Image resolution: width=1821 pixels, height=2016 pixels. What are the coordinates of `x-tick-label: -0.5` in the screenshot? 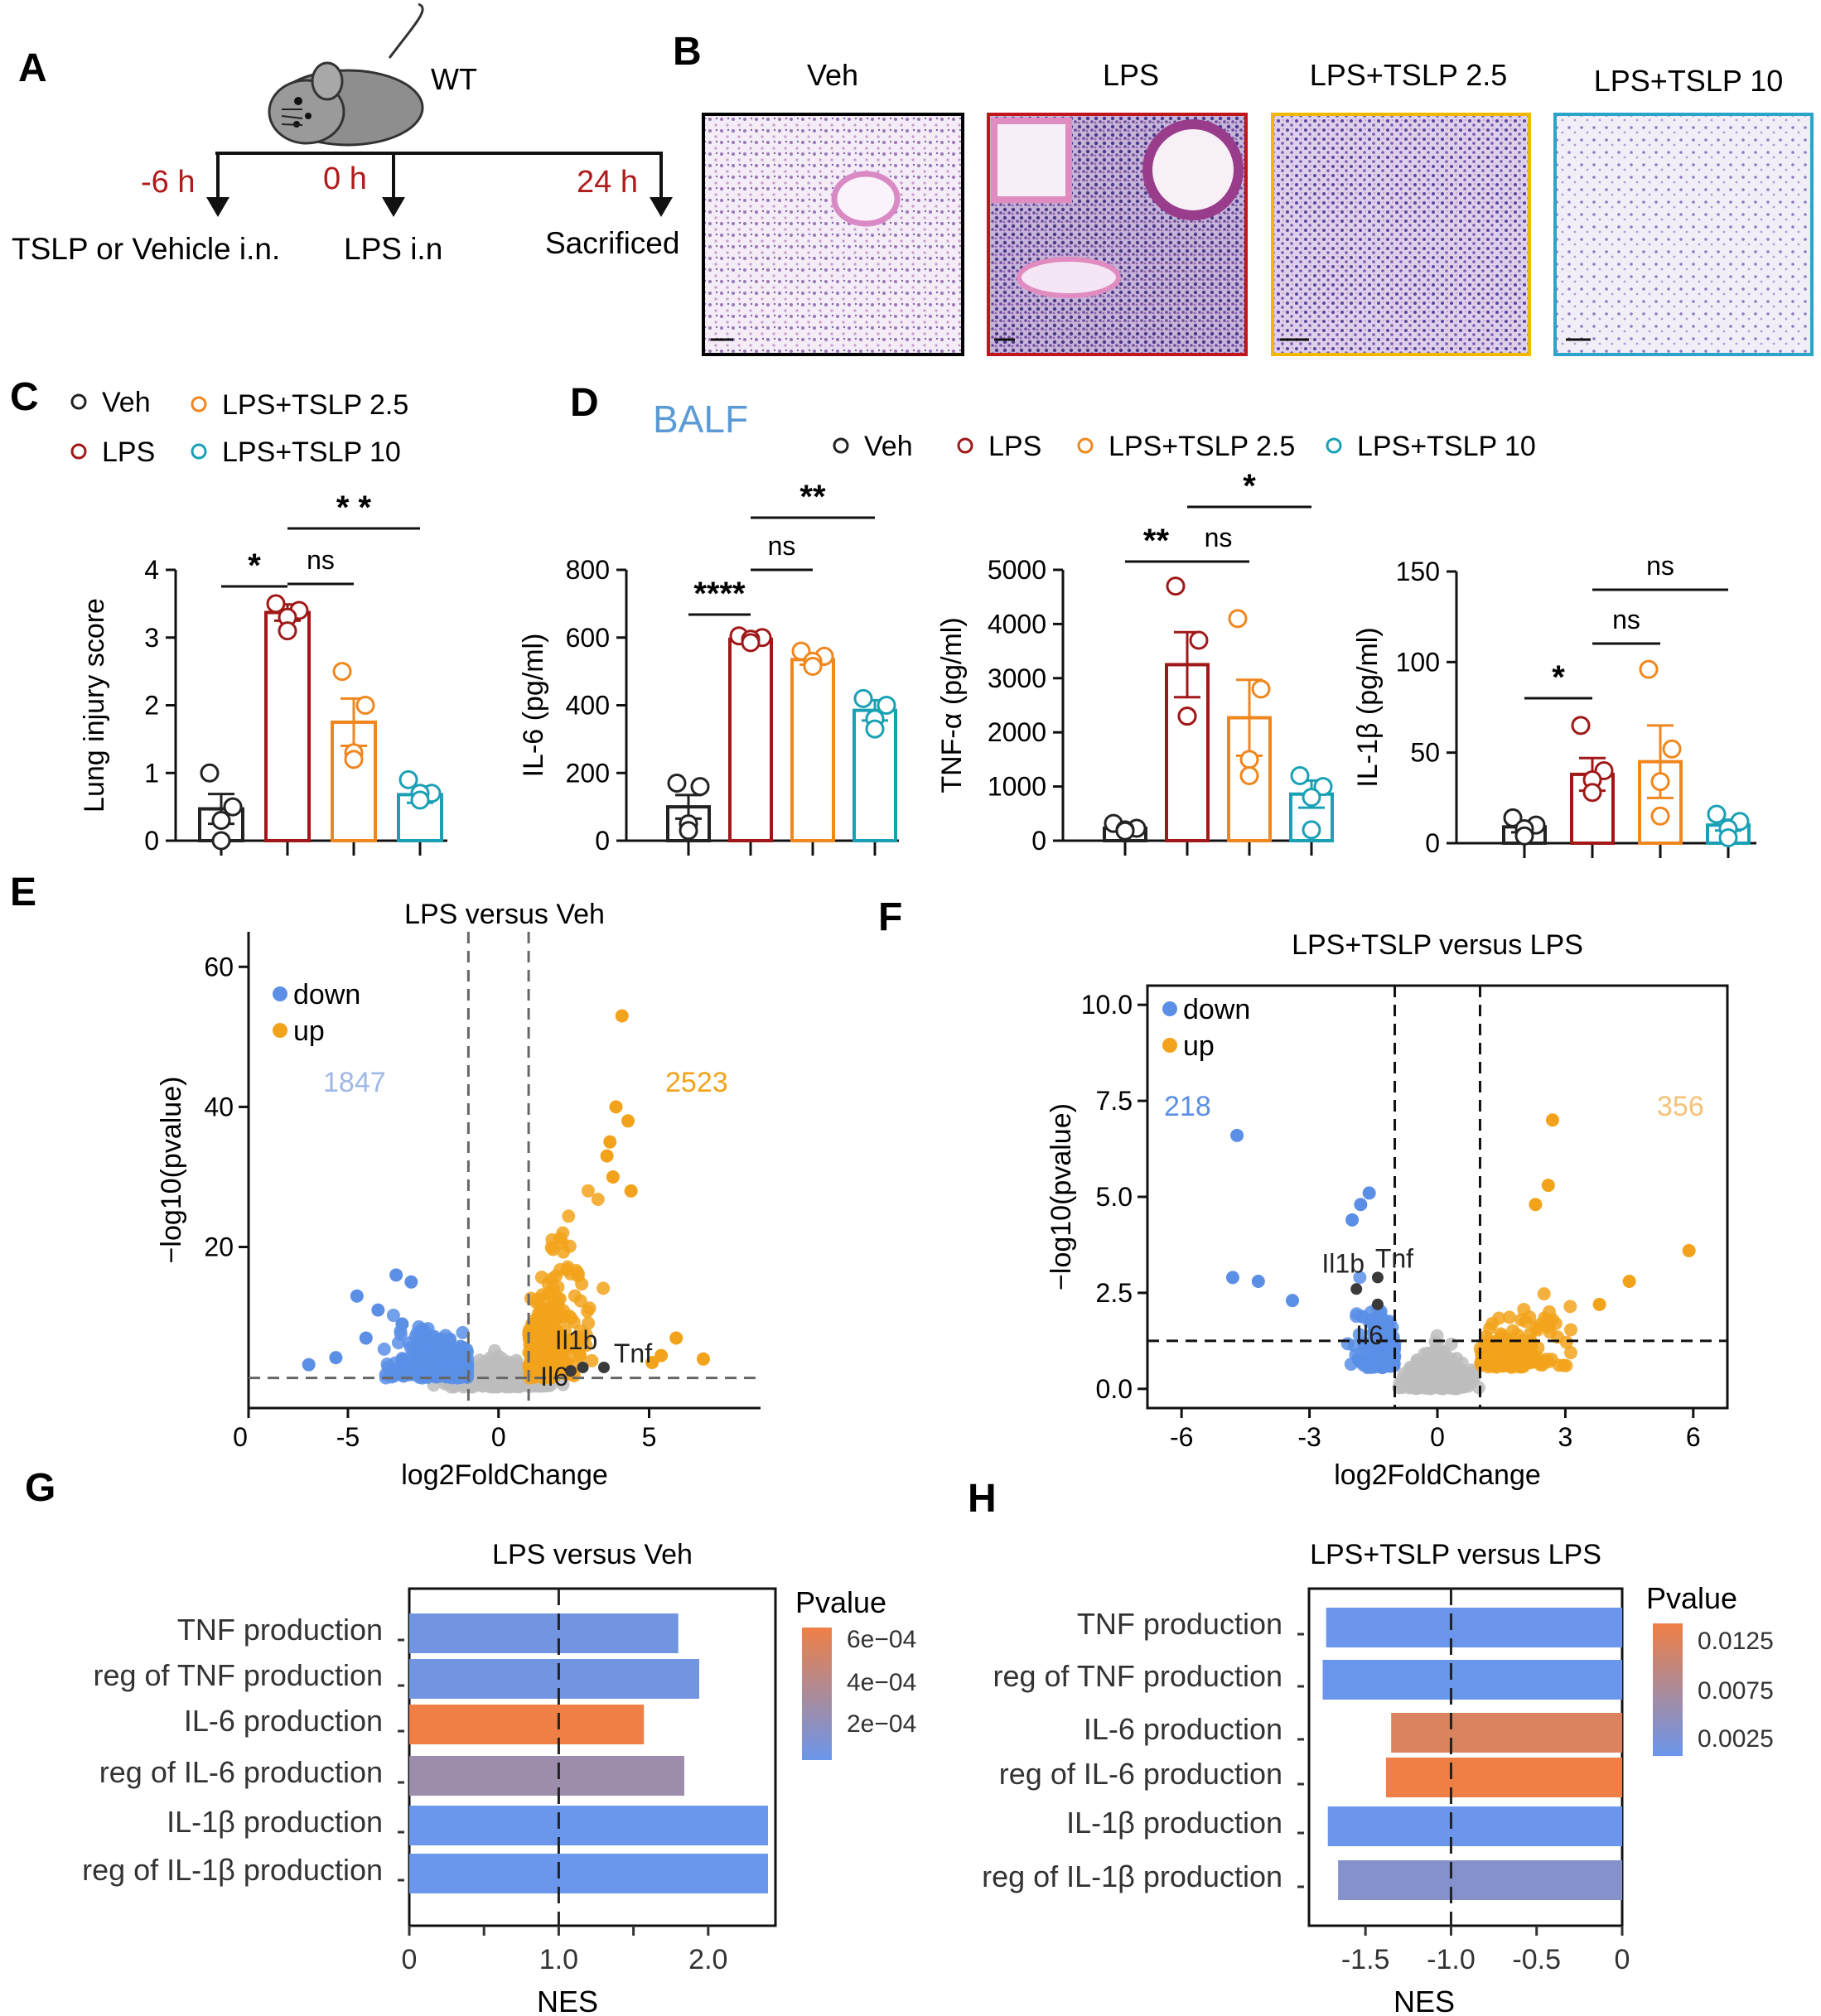 It's located at (1536, 1959).